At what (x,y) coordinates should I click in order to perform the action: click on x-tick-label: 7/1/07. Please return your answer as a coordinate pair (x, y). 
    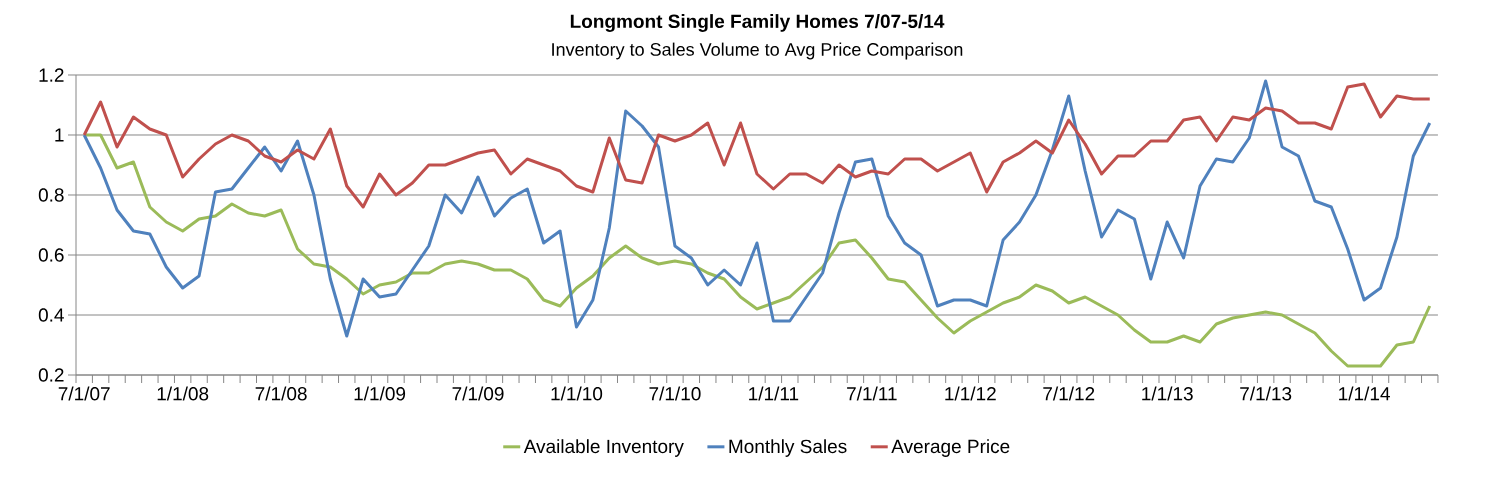
    Looking at the image, I should click on (84, 393).